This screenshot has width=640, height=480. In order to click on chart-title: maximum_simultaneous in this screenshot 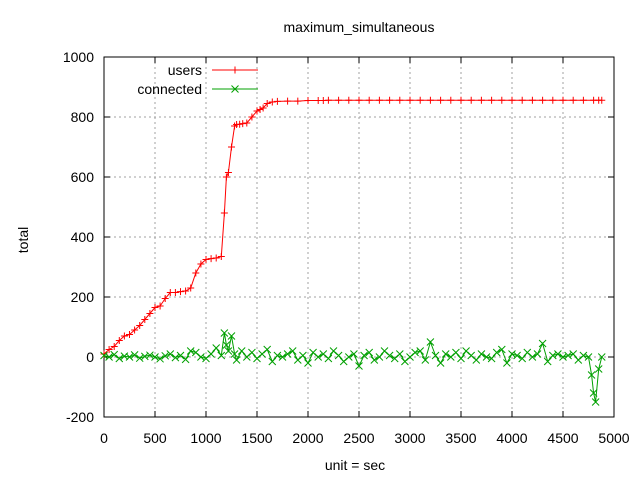, I will do `click(359, 27)`.